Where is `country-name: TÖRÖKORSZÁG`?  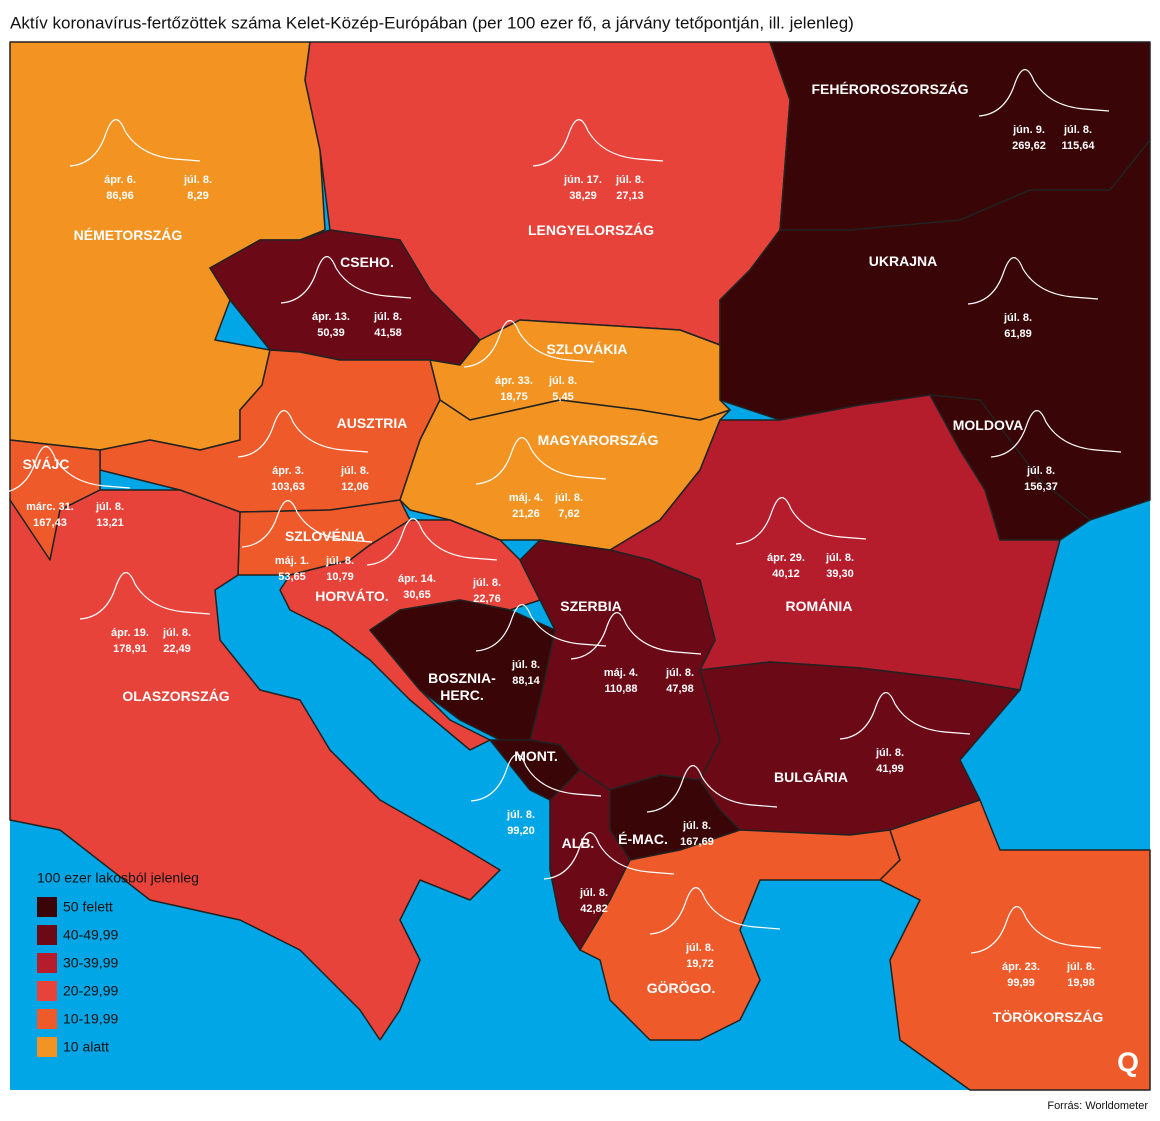
country-name: TÖRÖKORSZÁG is located at coordinates (1048, 1017).